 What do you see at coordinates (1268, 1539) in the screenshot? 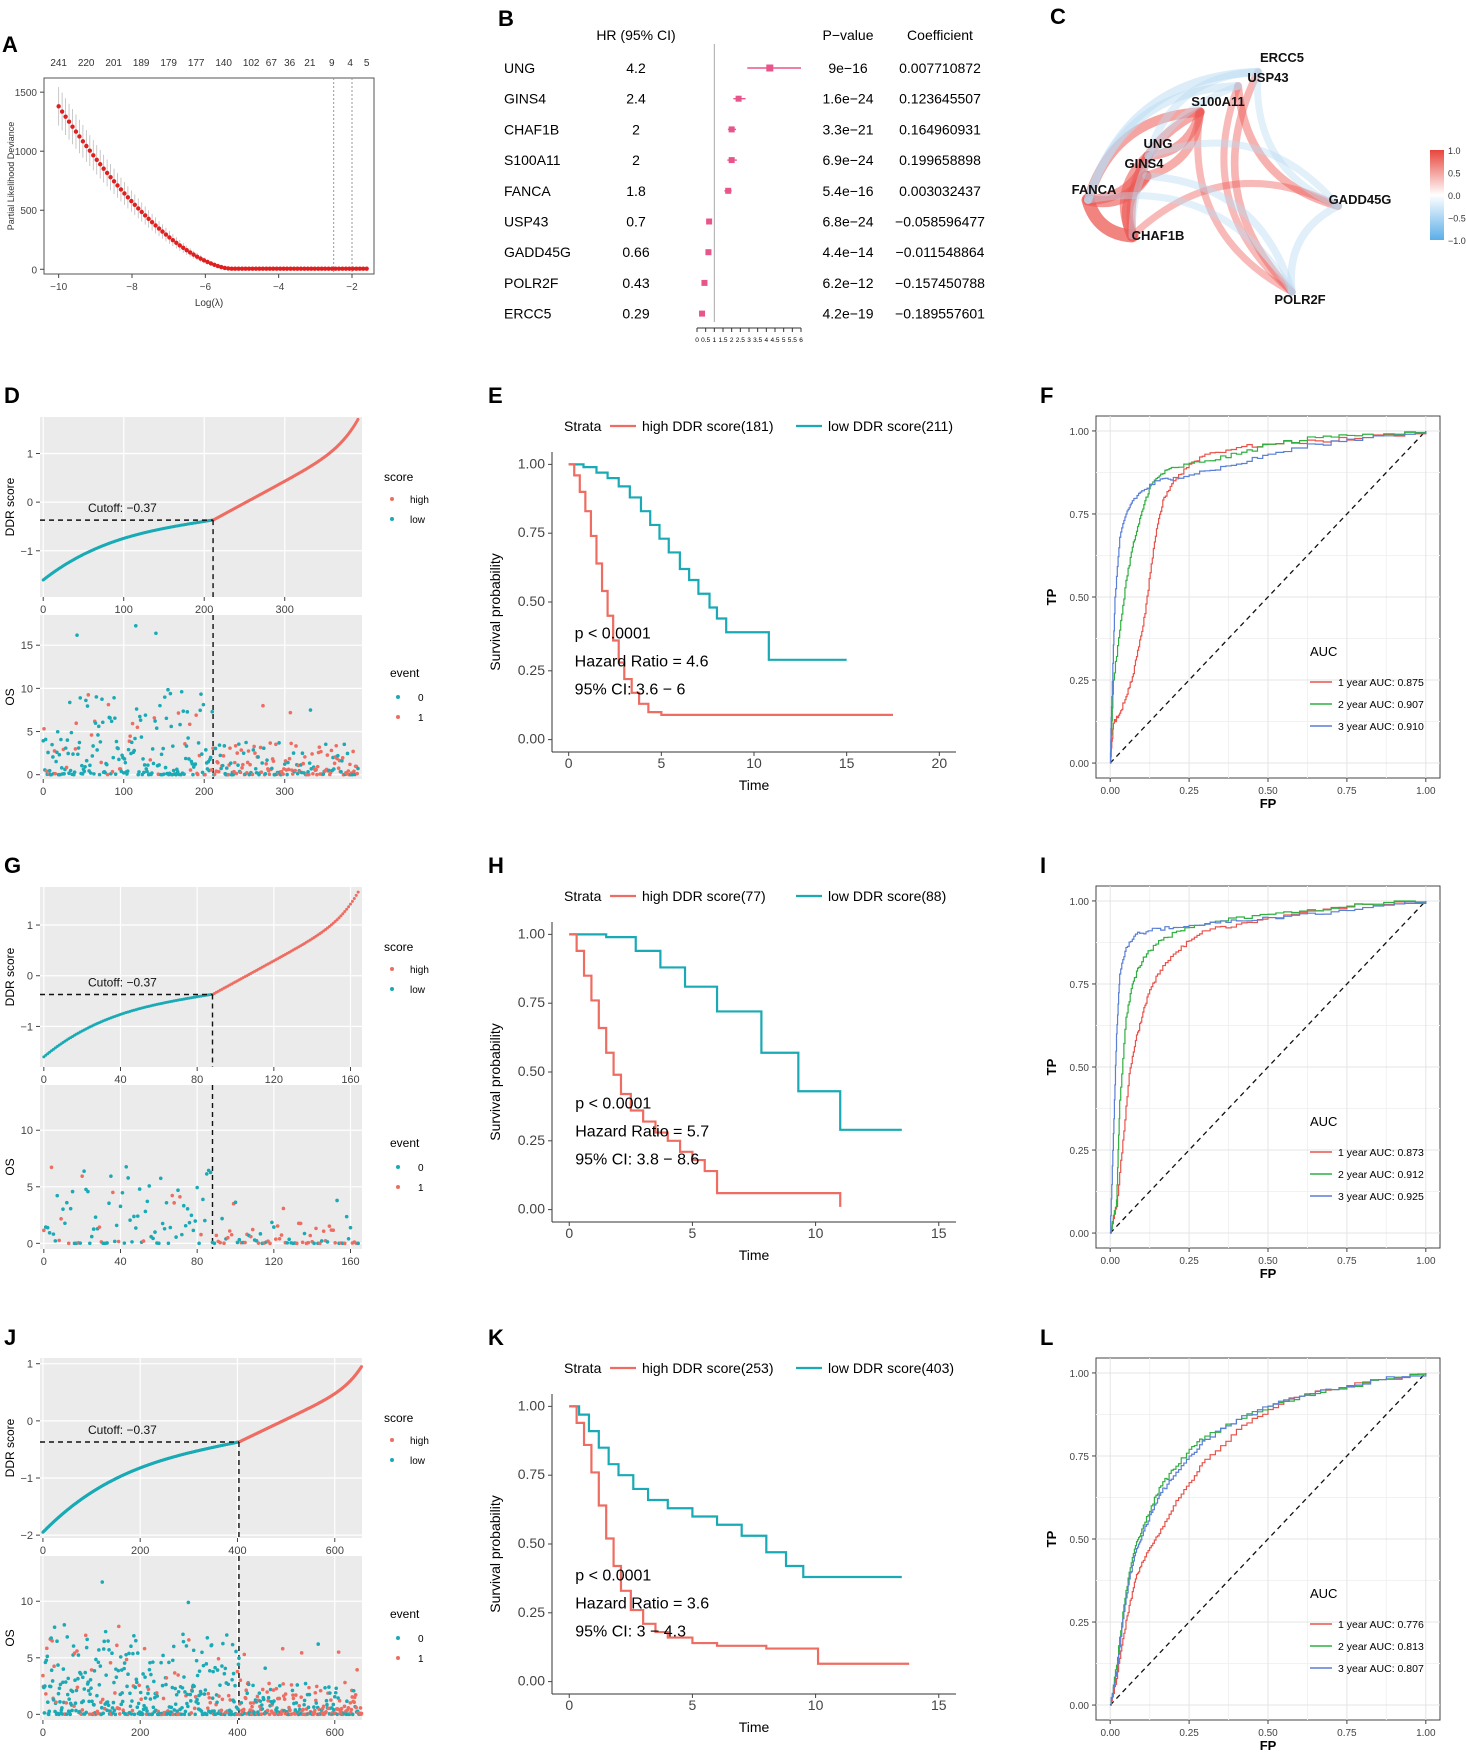
I see `diagonal-reference` at bounding box center [1268, 1539].